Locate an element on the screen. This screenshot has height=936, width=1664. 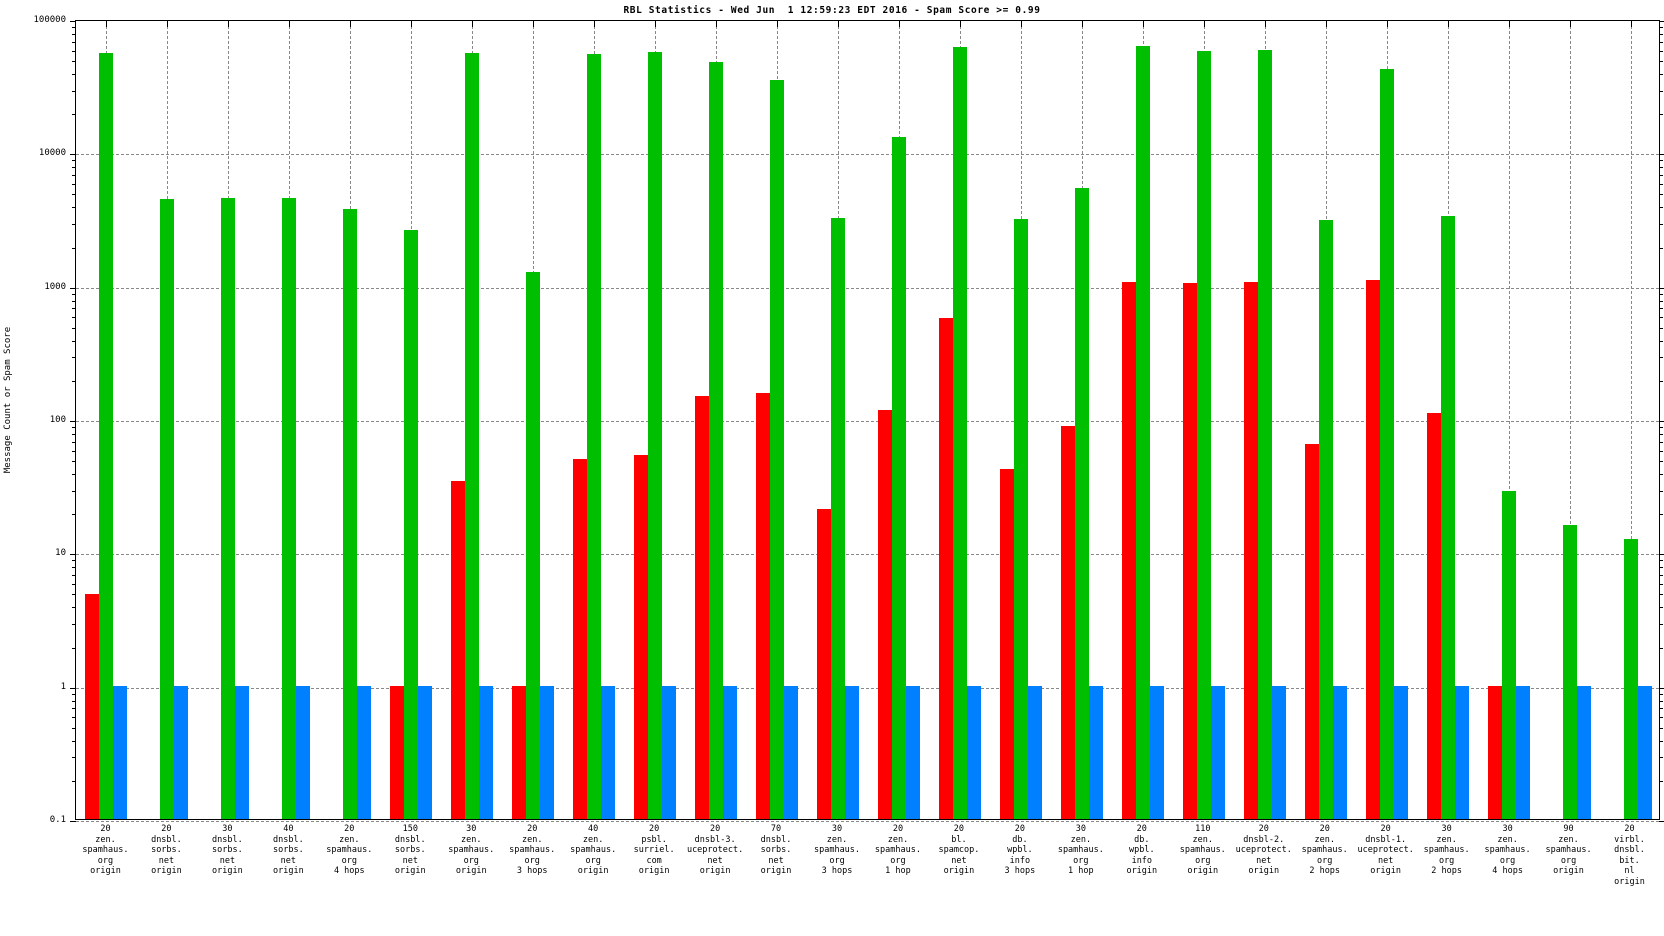
x-tick-label: 40 zen. spamhaus. org origin is located at coordinates (593, 850).